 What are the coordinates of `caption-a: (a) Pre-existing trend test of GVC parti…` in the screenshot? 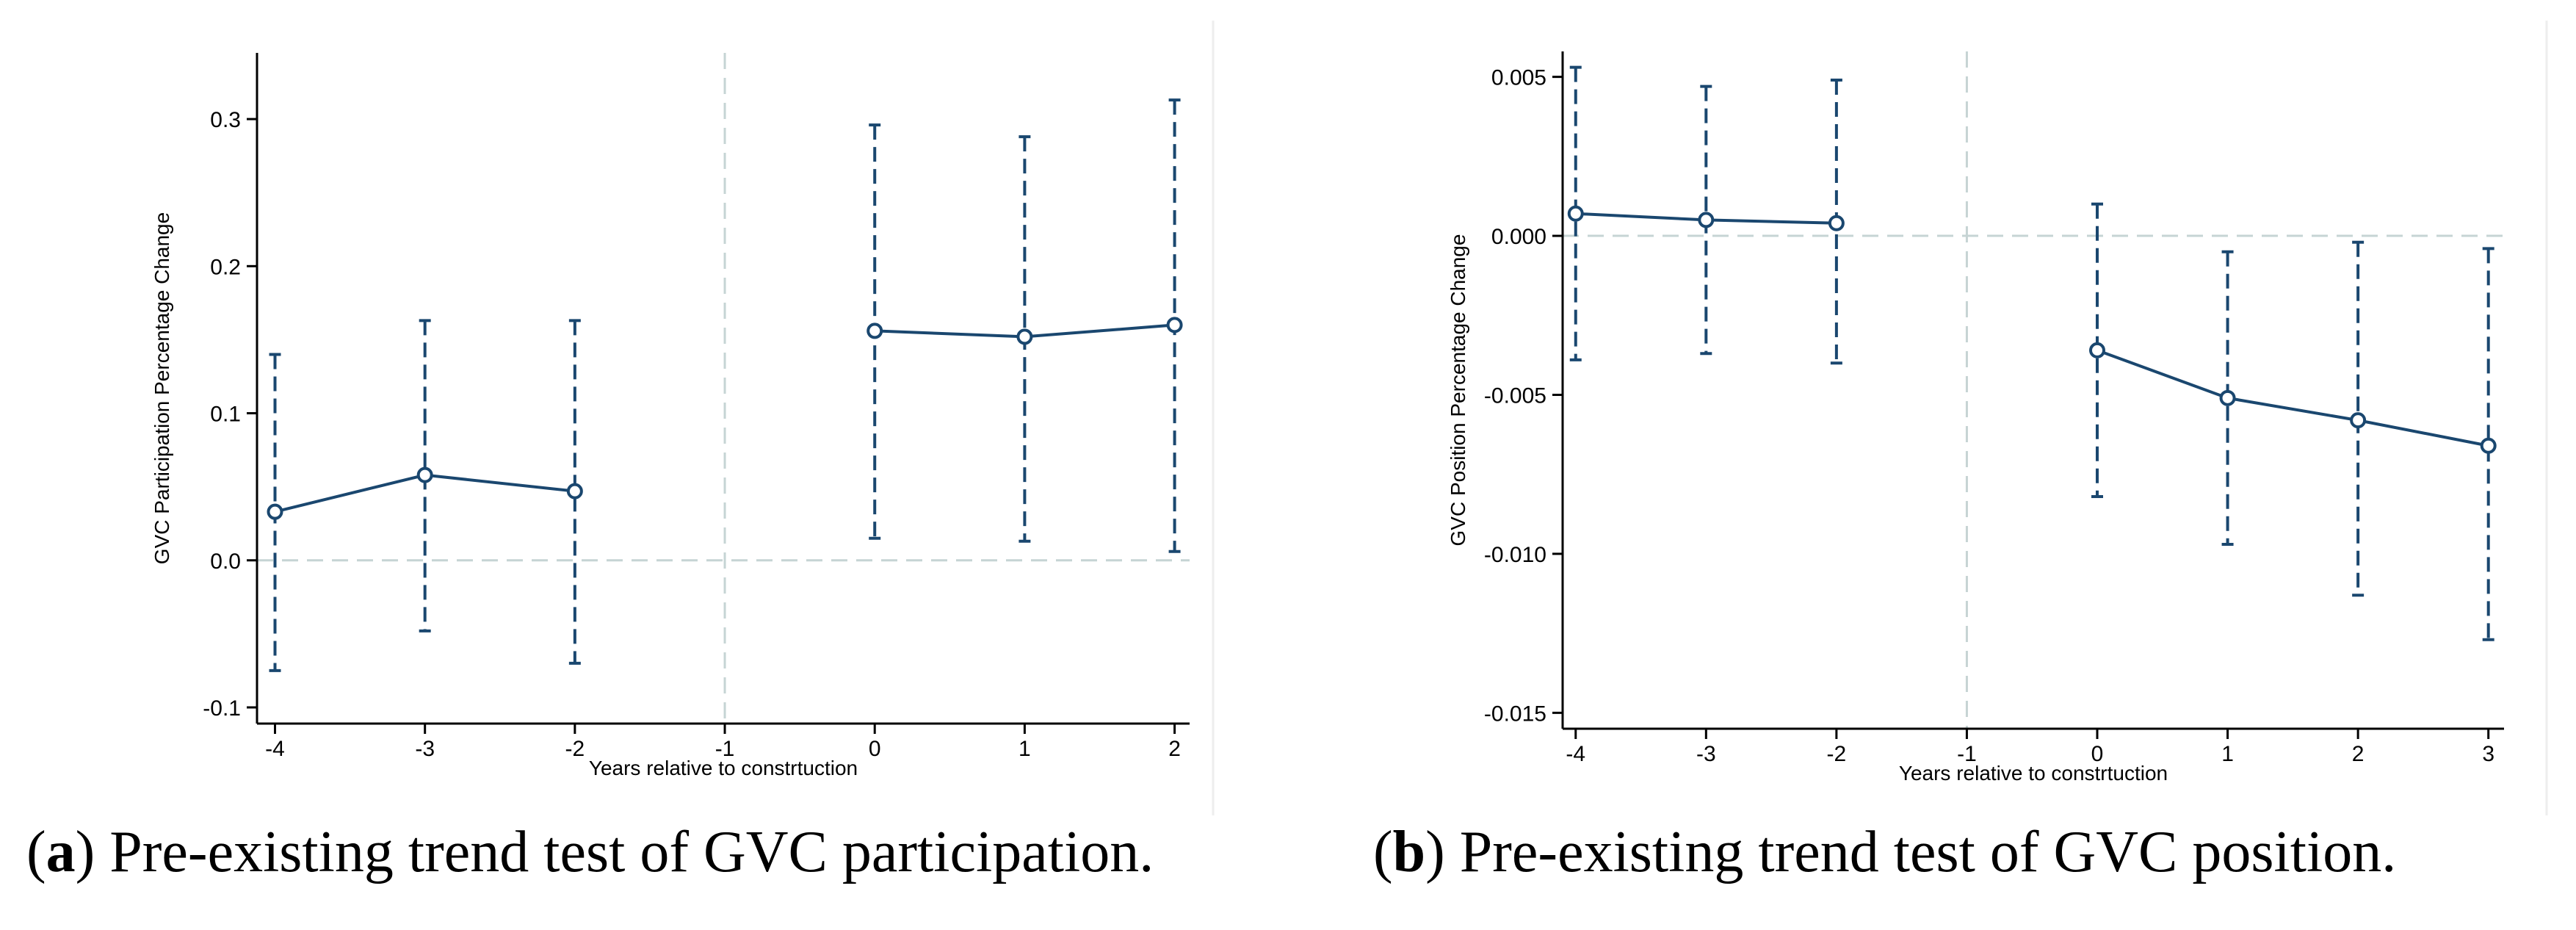 It's located at (590, 852).